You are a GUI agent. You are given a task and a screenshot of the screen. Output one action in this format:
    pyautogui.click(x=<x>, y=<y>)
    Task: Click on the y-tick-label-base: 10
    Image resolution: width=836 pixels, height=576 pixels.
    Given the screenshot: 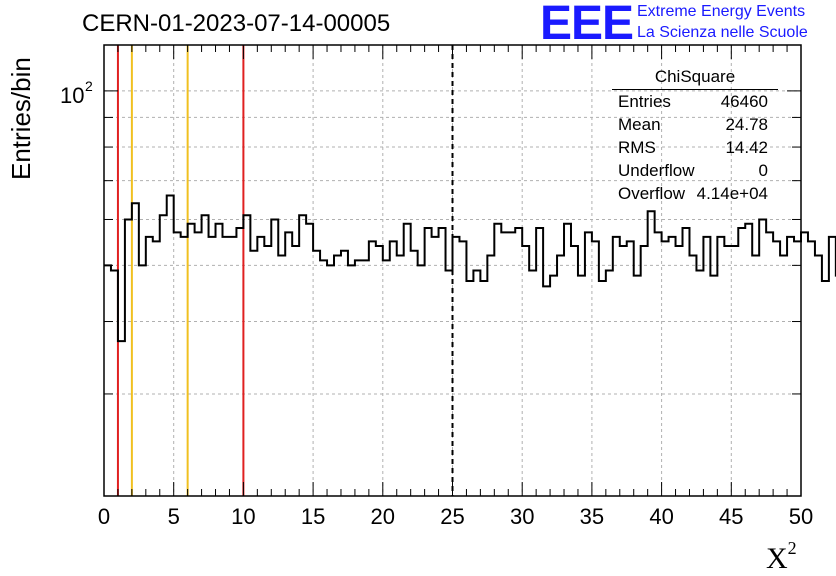 What is the action you would take?
    pyautogui.click(x=72, y=95)
    